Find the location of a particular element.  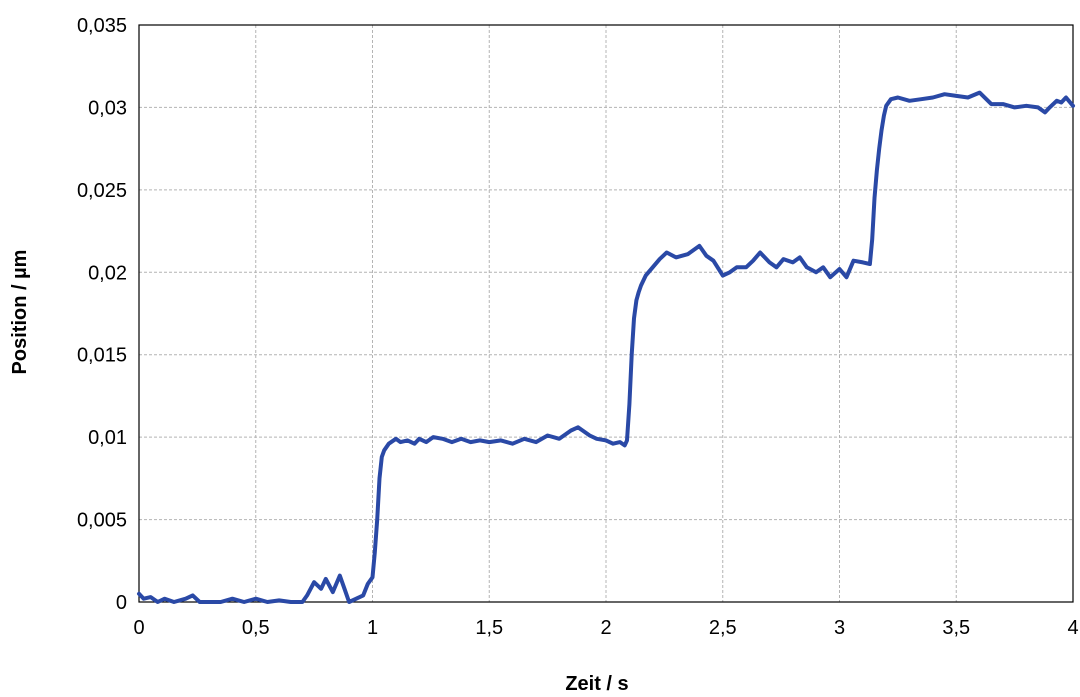

y-tick-label: 0,03 is located at coordinates (107, 108).